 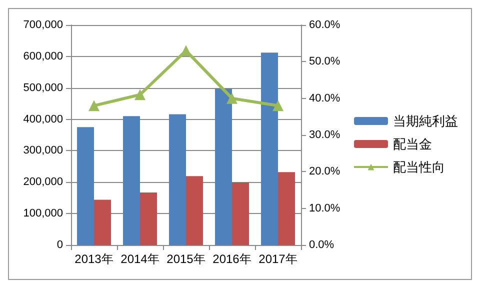 What do you see at coordinates (94, 259) in the screenshot?
I see `x-tick-label: 2013年` at bounding box center [94, 259].